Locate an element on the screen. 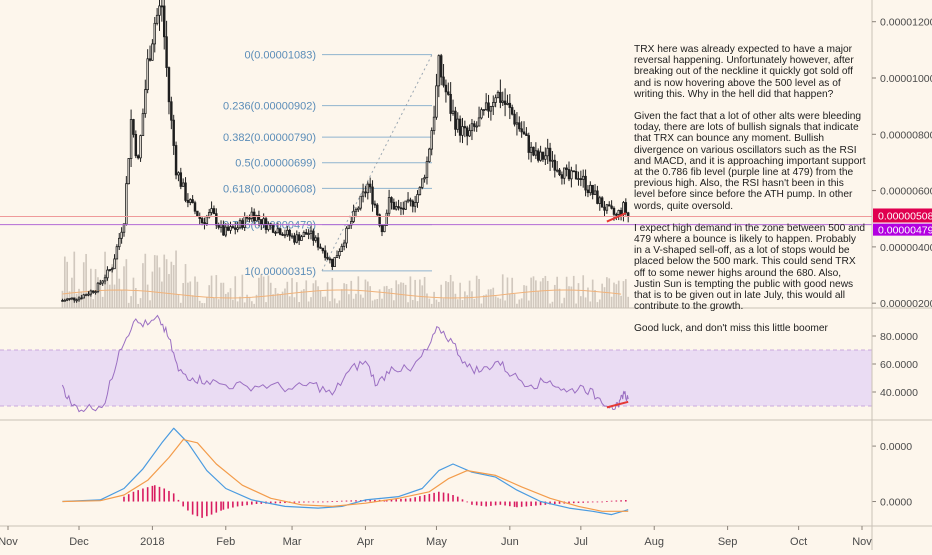 This screenshot has width=932, height=555. rsi-band is located at coordinates (436, 378).